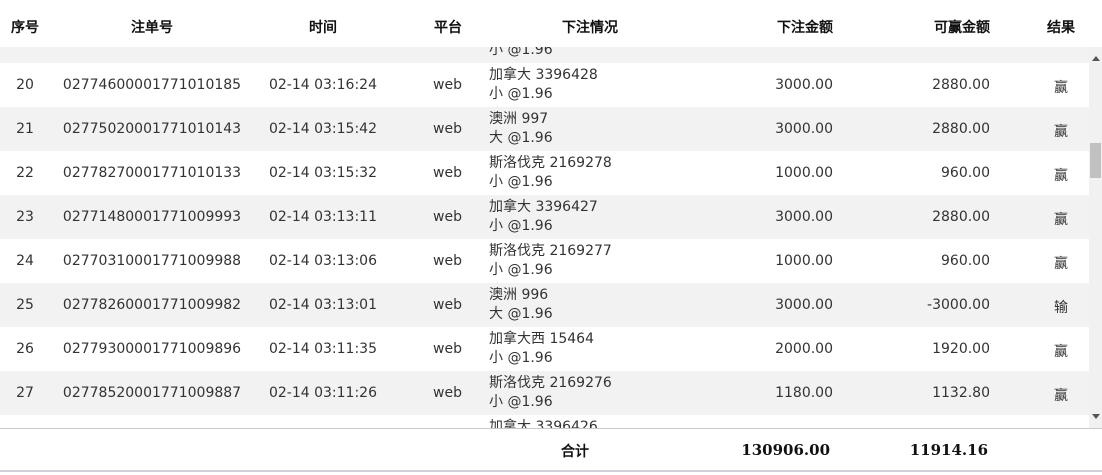 The image size is (1102, 475). I want to click on bet-id: 02775020001771010143, so click(152, 129).